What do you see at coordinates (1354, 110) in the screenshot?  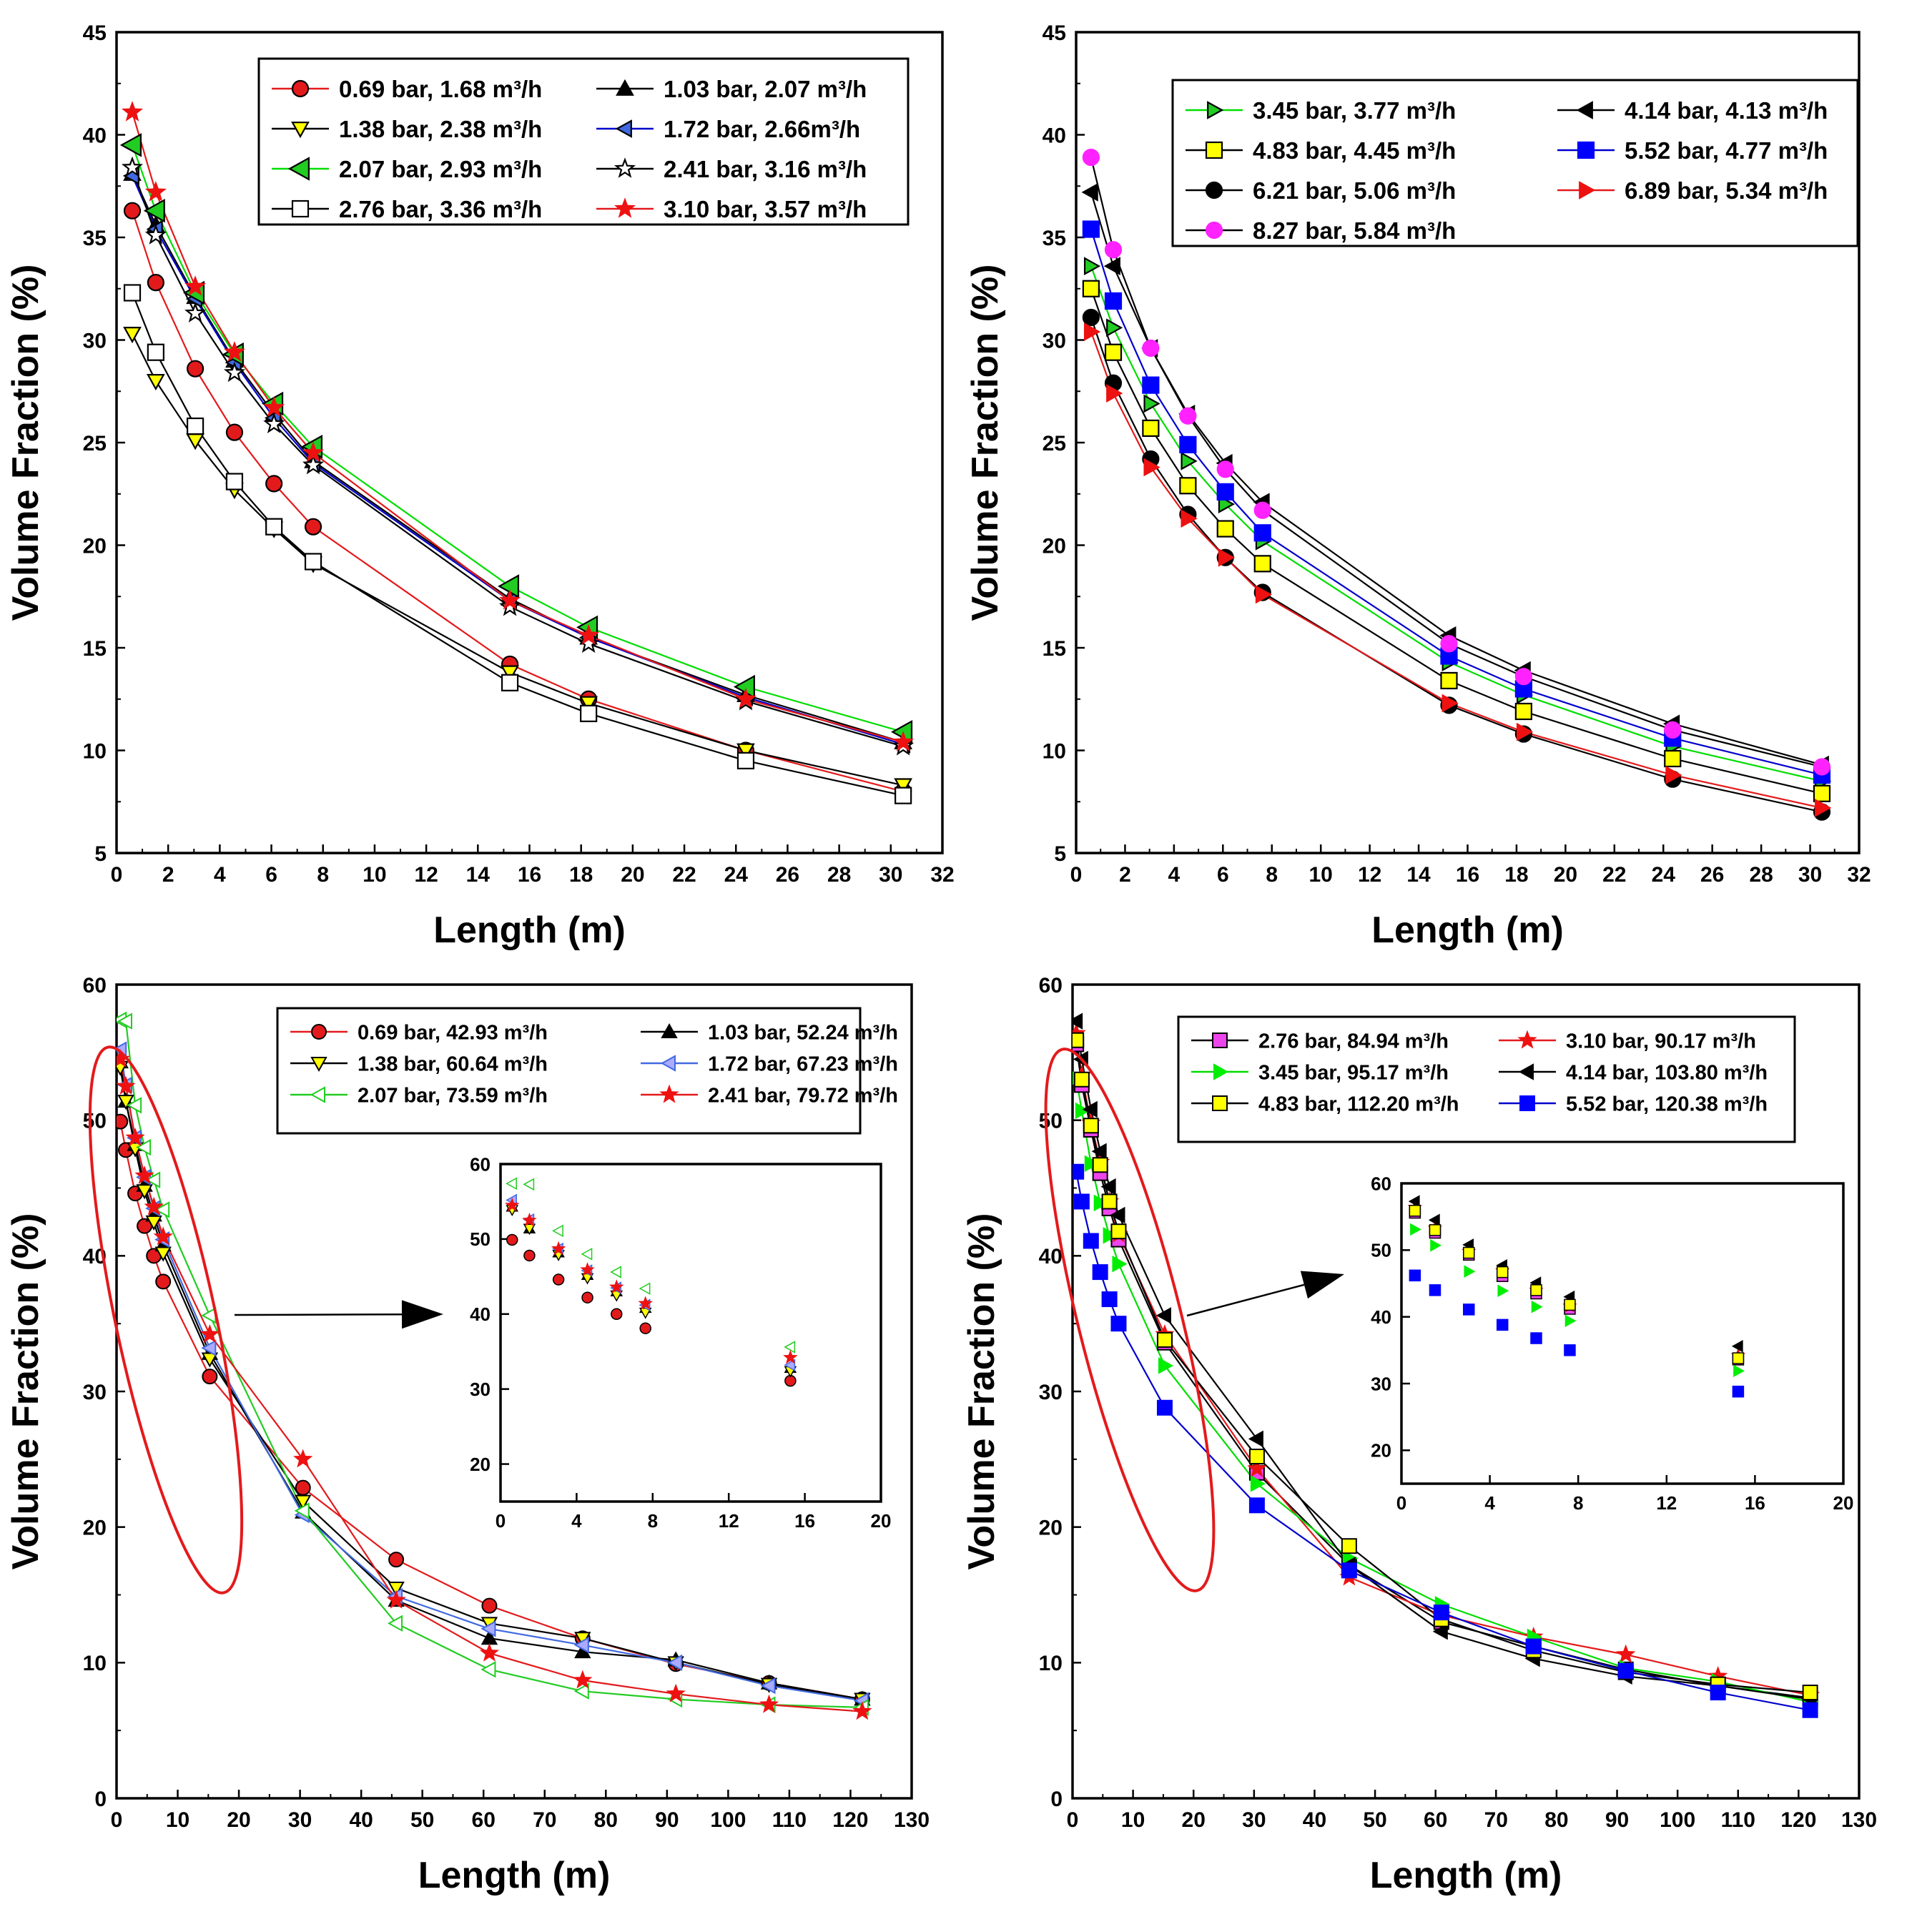 I see `legend-label: 3.45 bar, 3.77 m³/h` at bounding box center [1354, 110].